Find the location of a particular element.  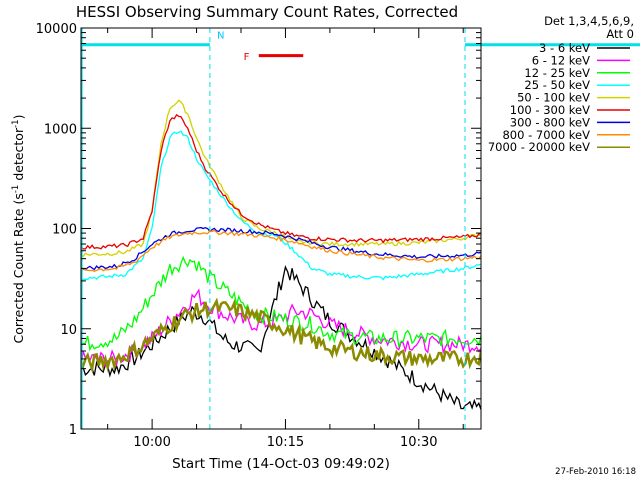

legend-entry-label: 800 - 7000 keV is located at coordinates (546, 135).